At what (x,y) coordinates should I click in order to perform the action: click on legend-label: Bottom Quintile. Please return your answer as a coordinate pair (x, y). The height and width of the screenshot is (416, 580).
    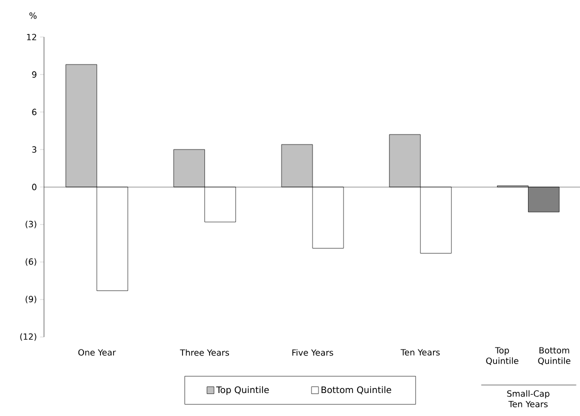
    Looking at the image, I should click on (357, 390).